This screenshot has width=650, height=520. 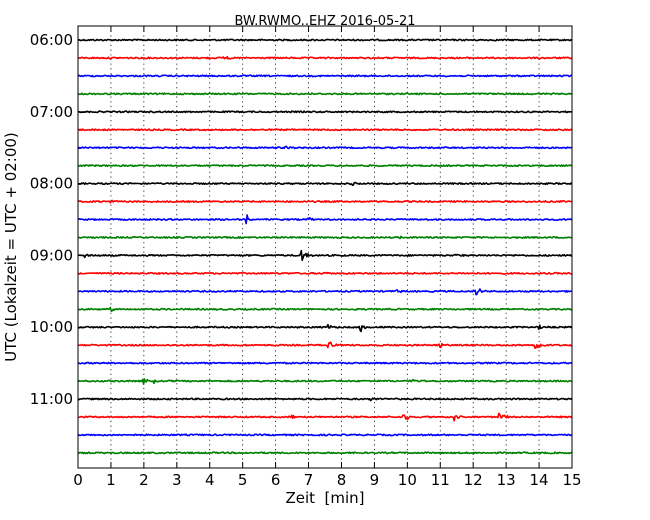 What do you see at coordinates (78, 480) in the screenshot?
I see `x-tick-label: 0` at bounding box center [78, 480].